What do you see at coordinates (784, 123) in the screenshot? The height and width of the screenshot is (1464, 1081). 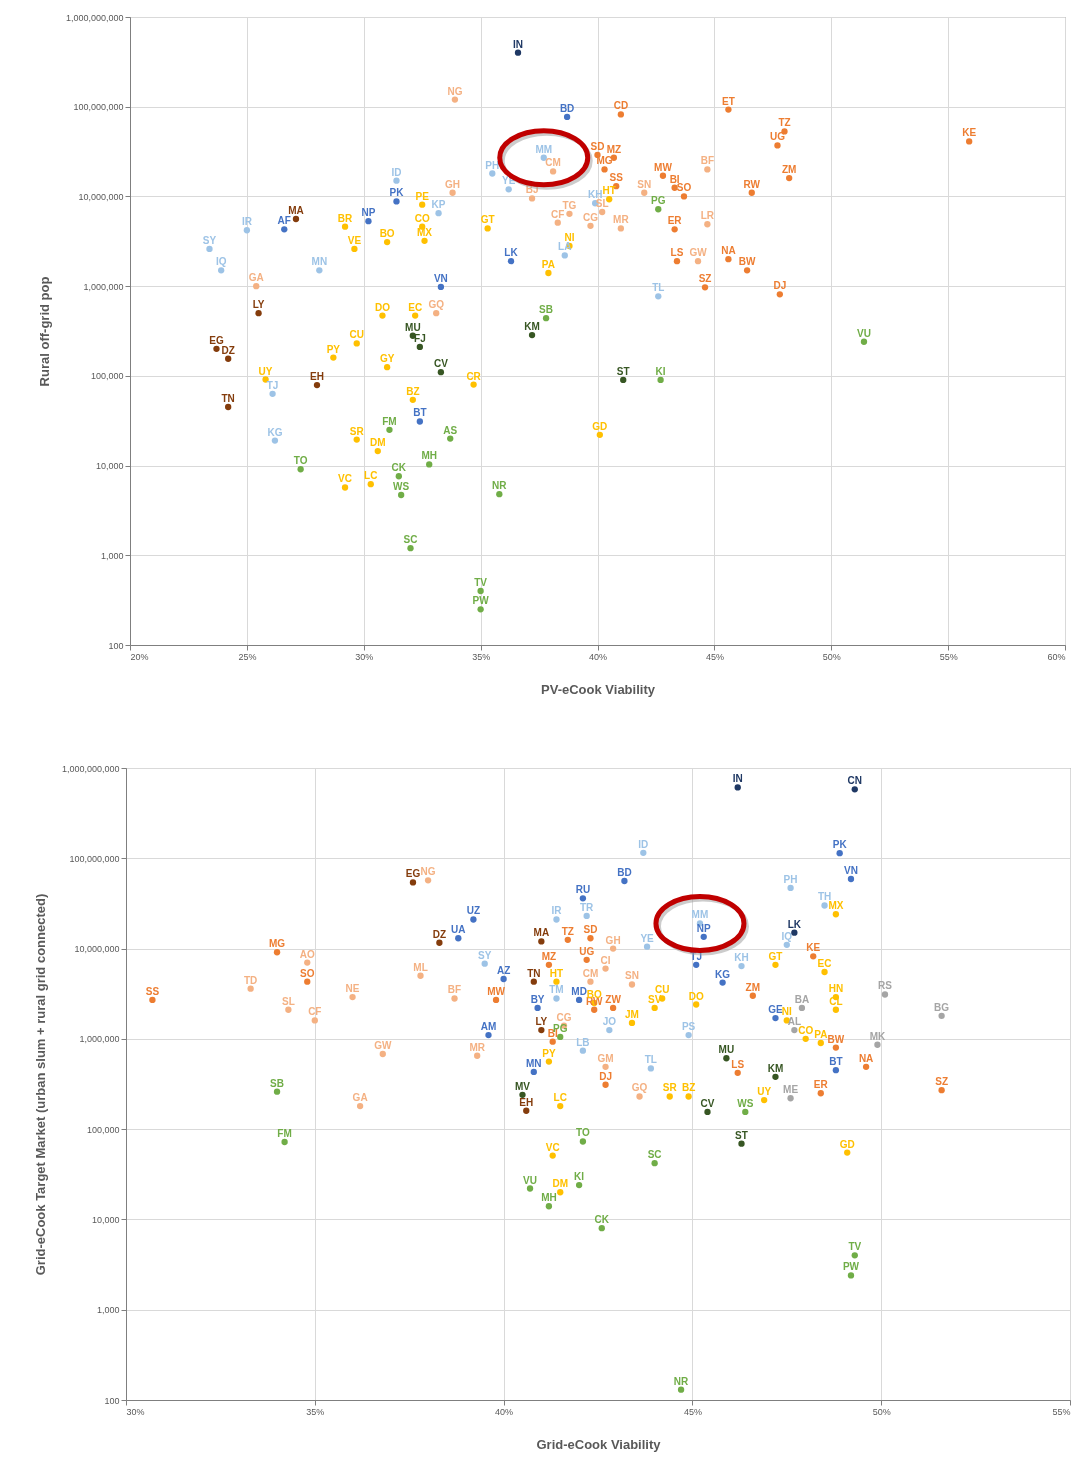 I see `data-label: TZ` at bounding box center [784, 123].